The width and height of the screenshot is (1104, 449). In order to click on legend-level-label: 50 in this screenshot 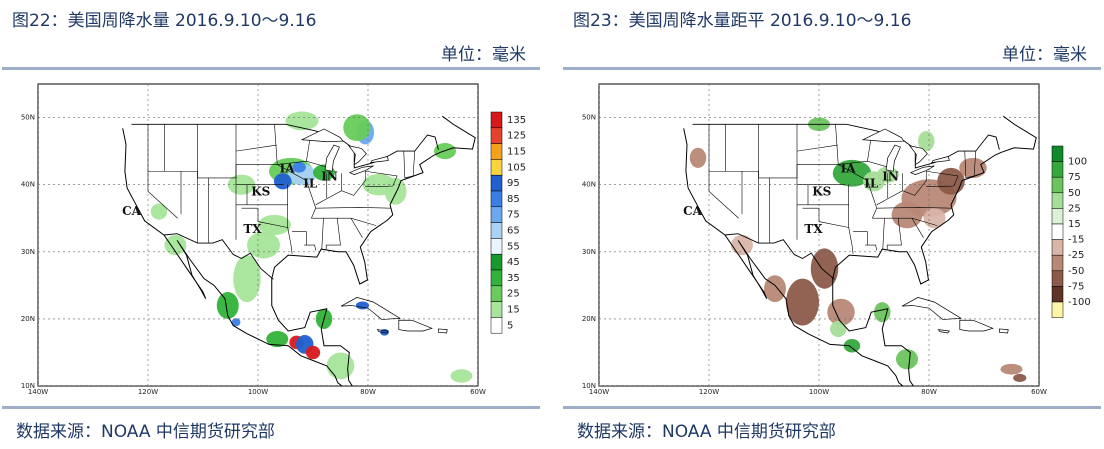, I will do `click(1074, 193)`.